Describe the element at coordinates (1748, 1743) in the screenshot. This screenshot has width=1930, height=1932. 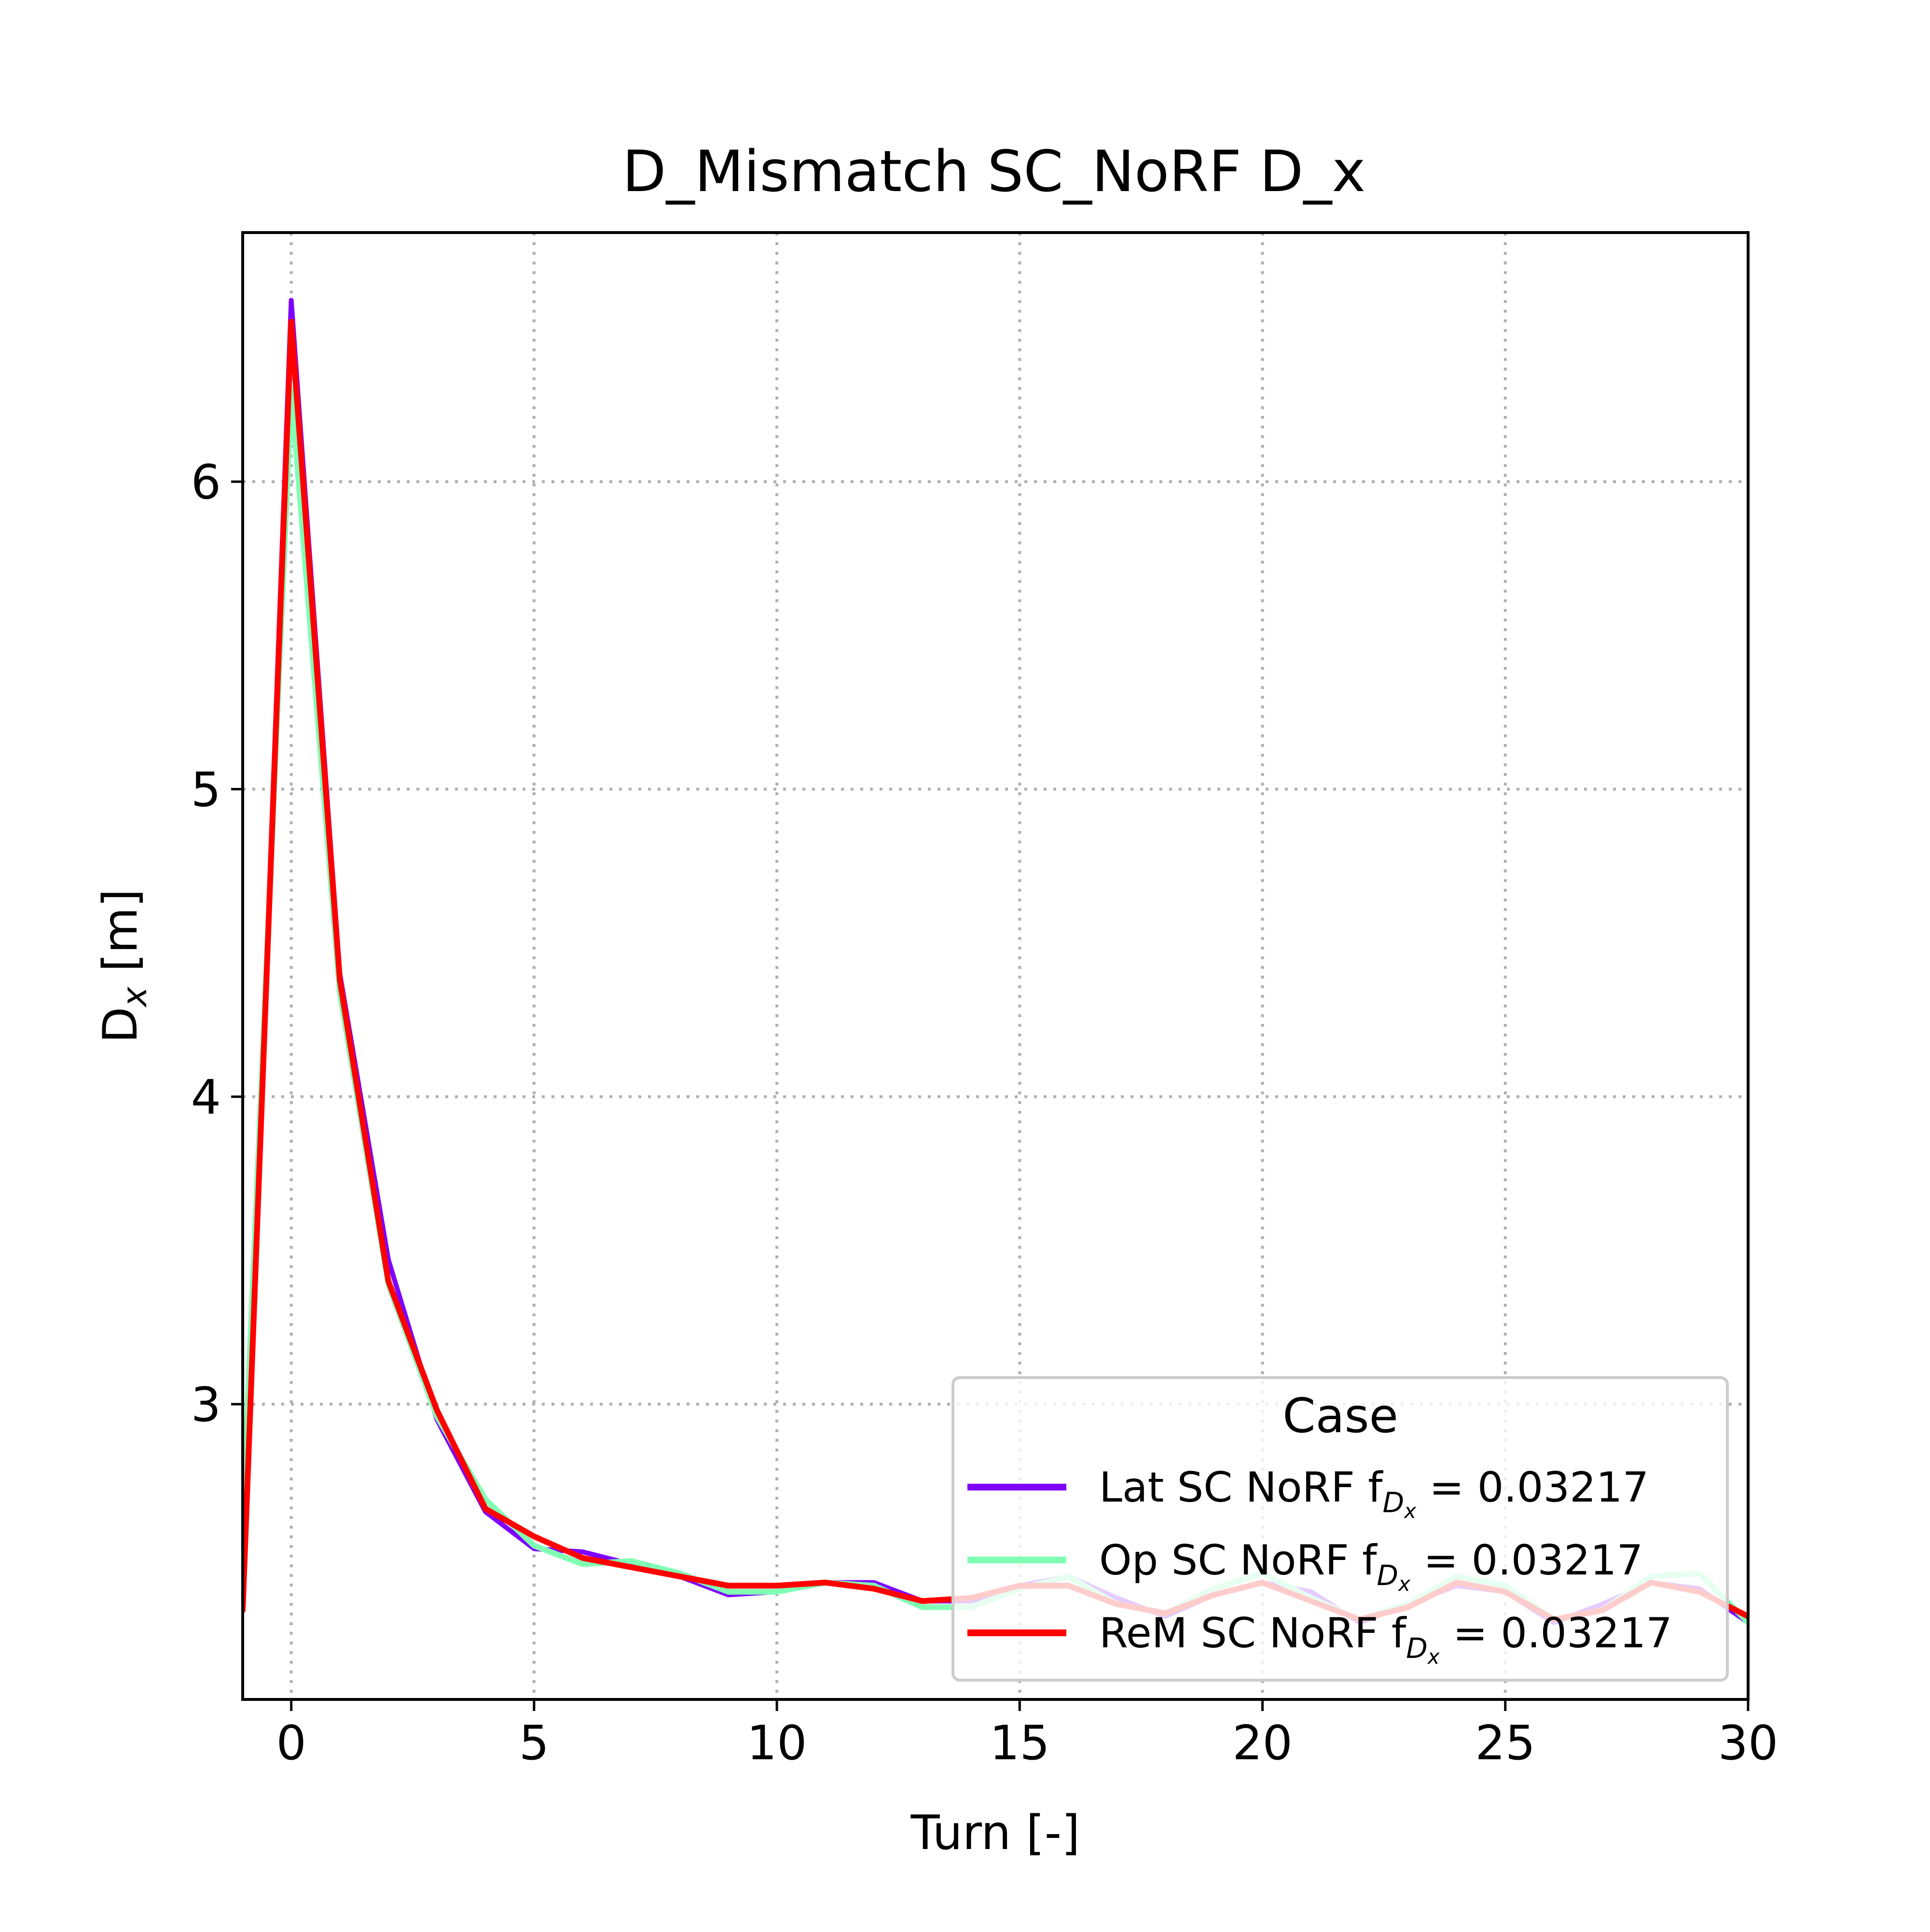
I see `x-tick-label: 30` at that location.